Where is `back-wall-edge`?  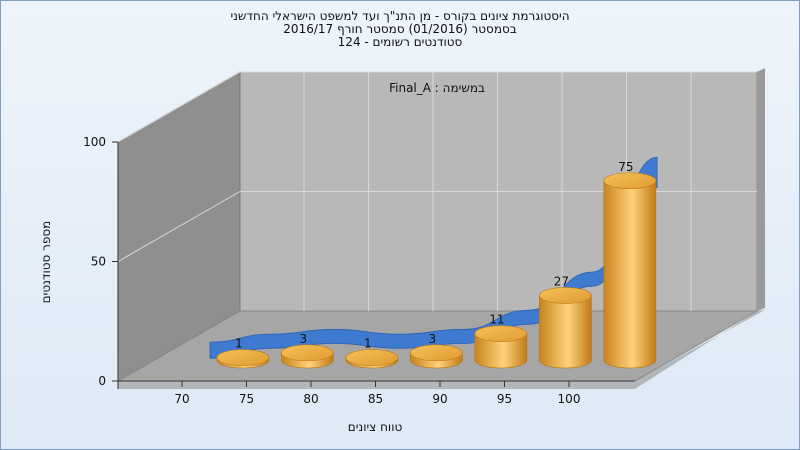
back-wall-edge is located at coordinates (761, 189).